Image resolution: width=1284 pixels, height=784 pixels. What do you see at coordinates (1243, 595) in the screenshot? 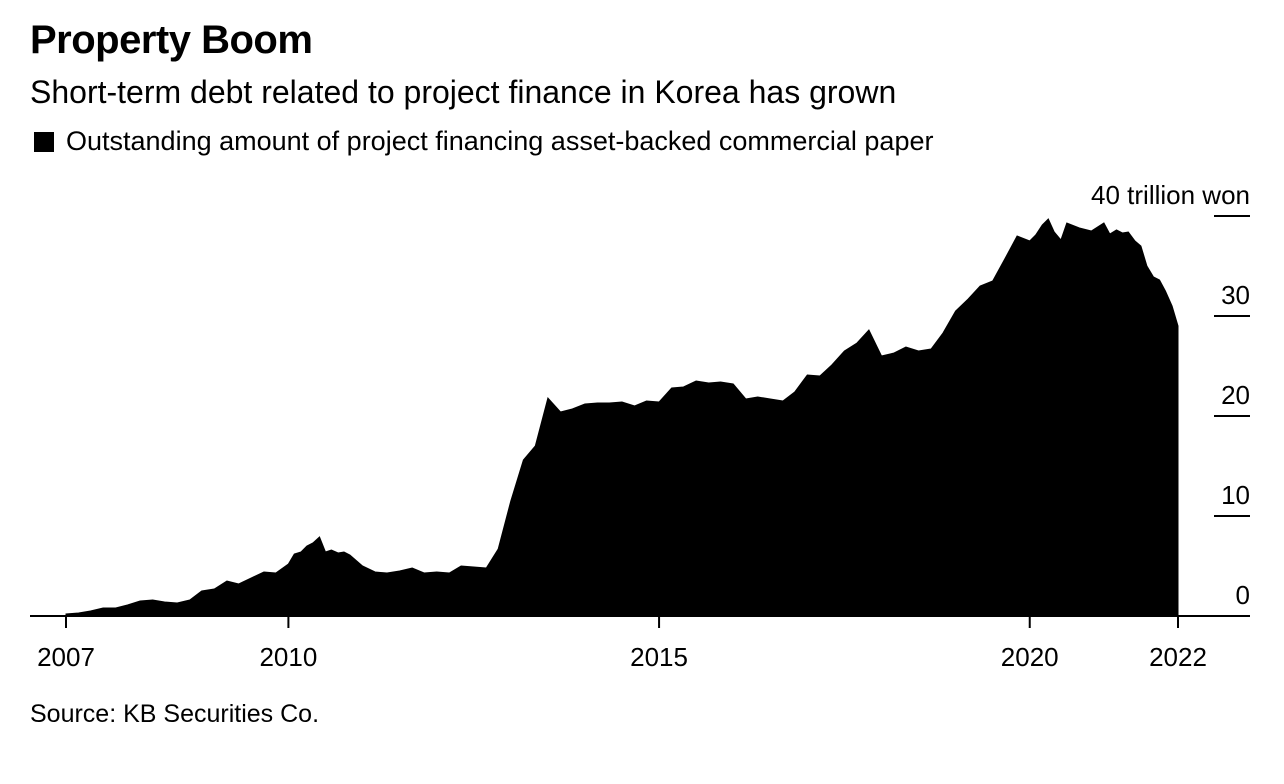
I see `y-tick-label-0: 0` at bounding box center [1243, 595].